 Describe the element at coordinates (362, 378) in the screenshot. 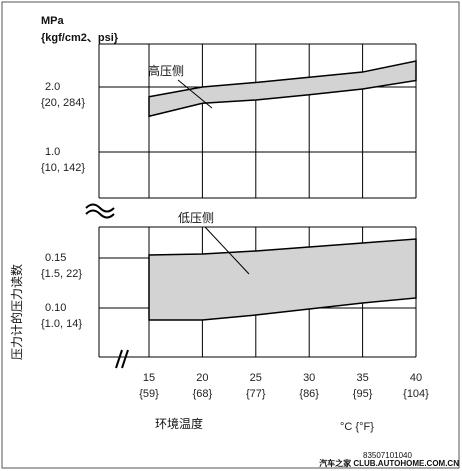

I see `x-tick-label: 35` at that location.